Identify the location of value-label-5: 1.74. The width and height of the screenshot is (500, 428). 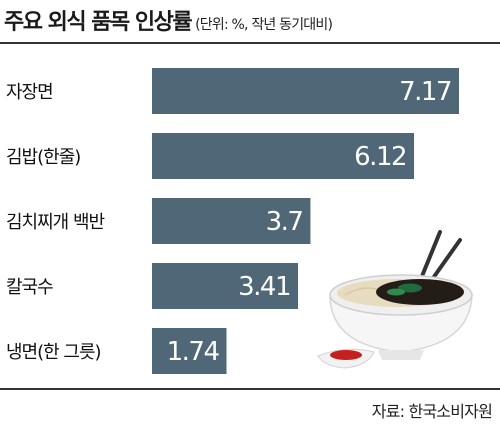
(193, 352).